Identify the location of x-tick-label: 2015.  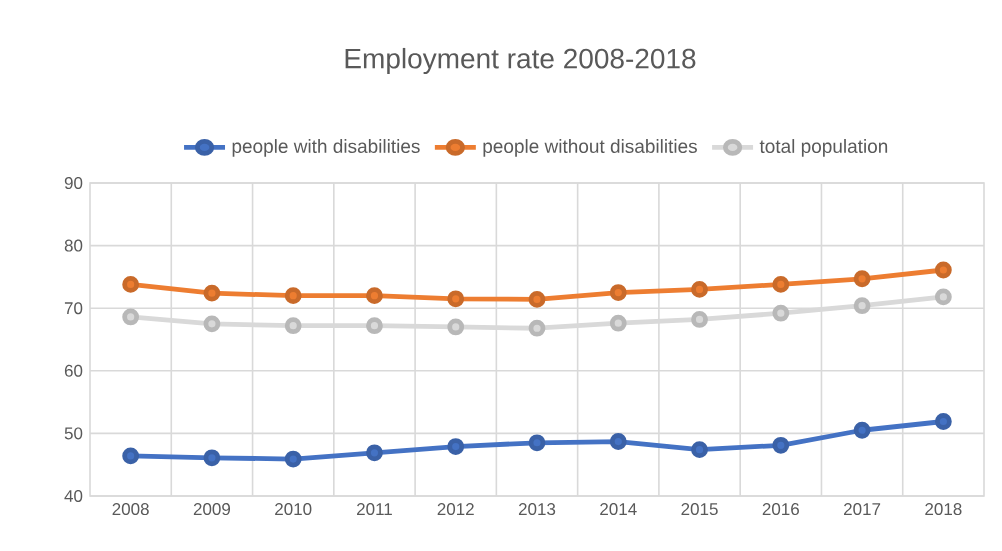
(699, 509).